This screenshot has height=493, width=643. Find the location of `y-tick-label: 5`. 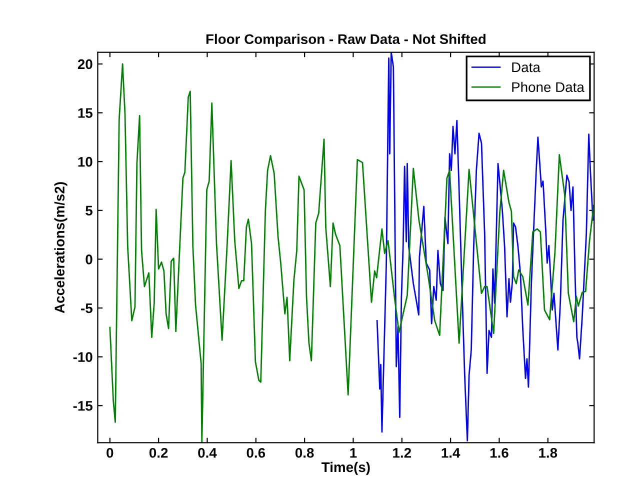

y-tick-label: 5 is located at coordinates (89, 211).